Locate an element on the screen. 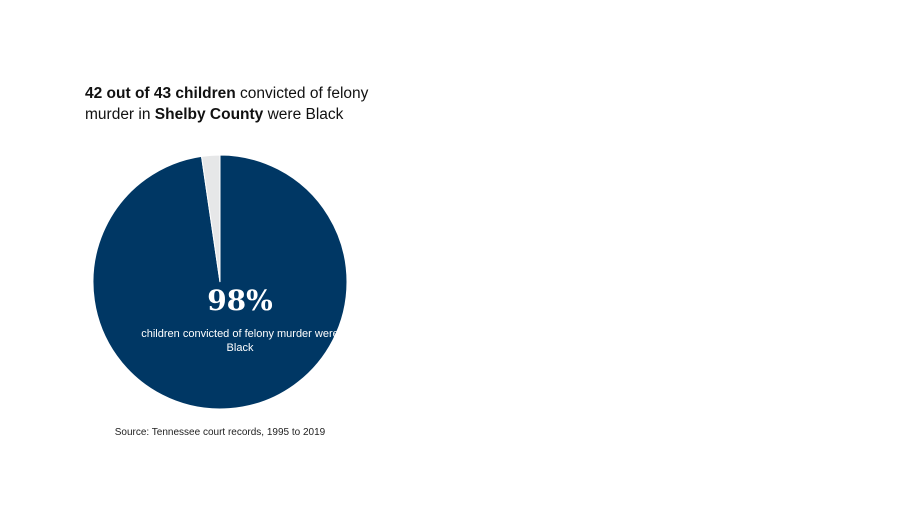 The width and height of the screenshot is (900, 506). pie-slice-not-black is located at coordinates (210, 218).